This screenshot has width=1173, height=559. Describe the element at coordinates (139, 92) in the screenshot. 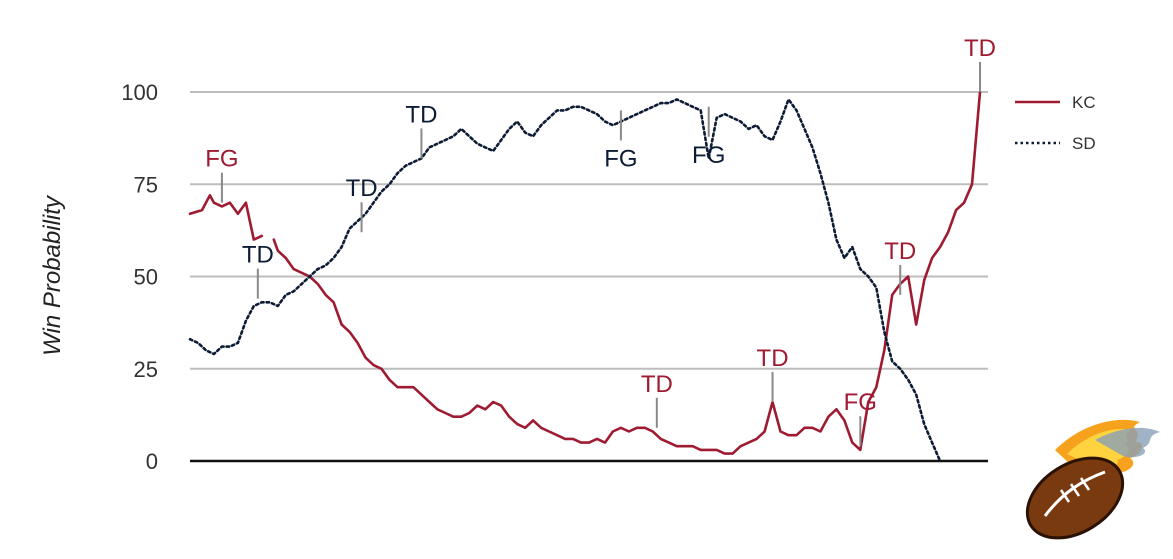

I see `y-tick-label-100: 100` at that location.